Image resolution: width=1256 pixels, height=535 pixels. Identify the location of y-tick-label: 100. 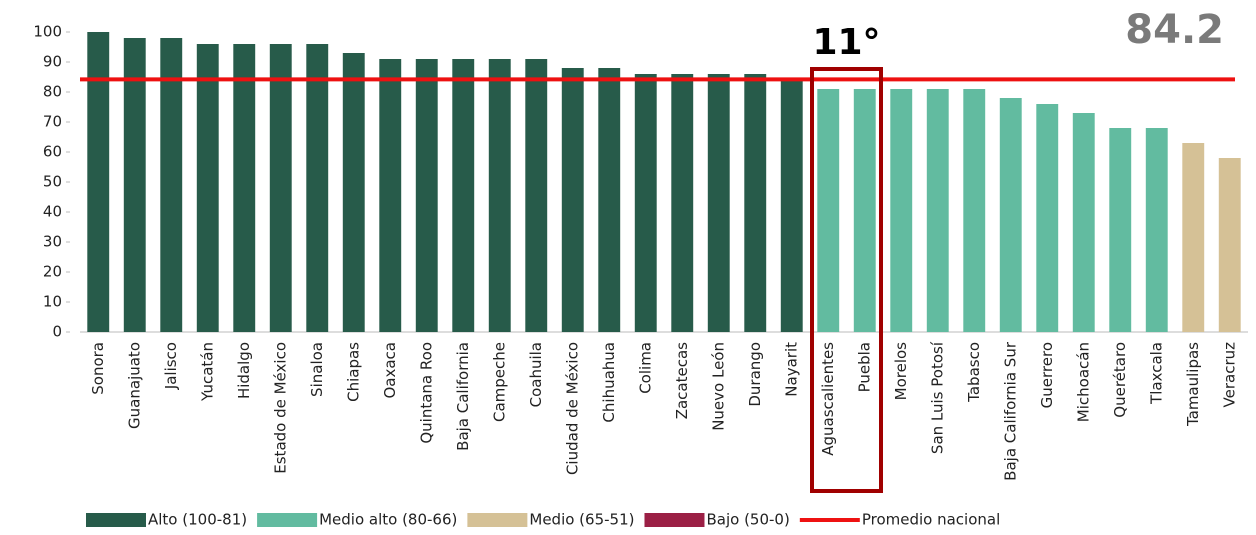
(47, 32).